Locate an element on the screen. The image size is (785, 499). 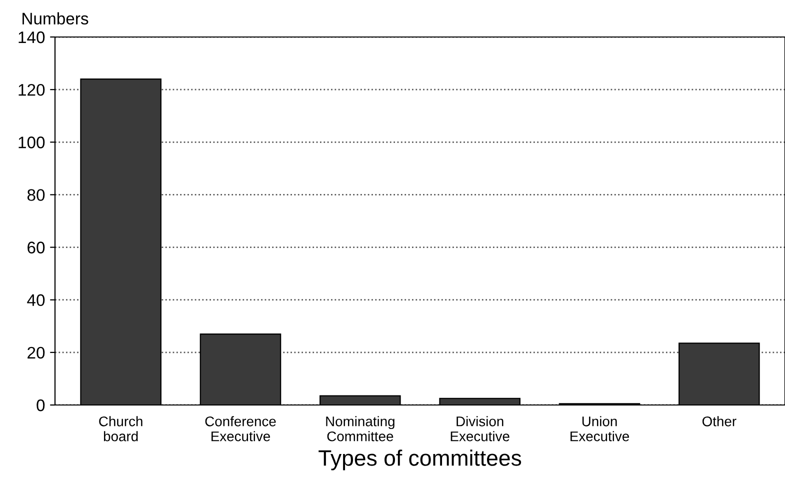
x-tick-label: Other is located at coordinates (719, 421).